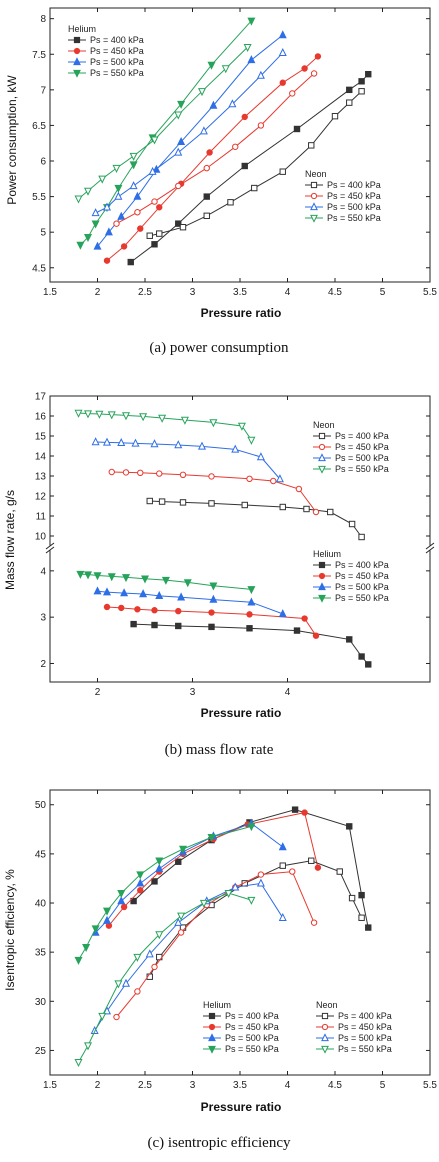 This screenshot has width=439, height=1162. Describe the element at coordinates (335, 292) in the screenshot. I see `panel-a-xtick-label: 4.5` at that location.